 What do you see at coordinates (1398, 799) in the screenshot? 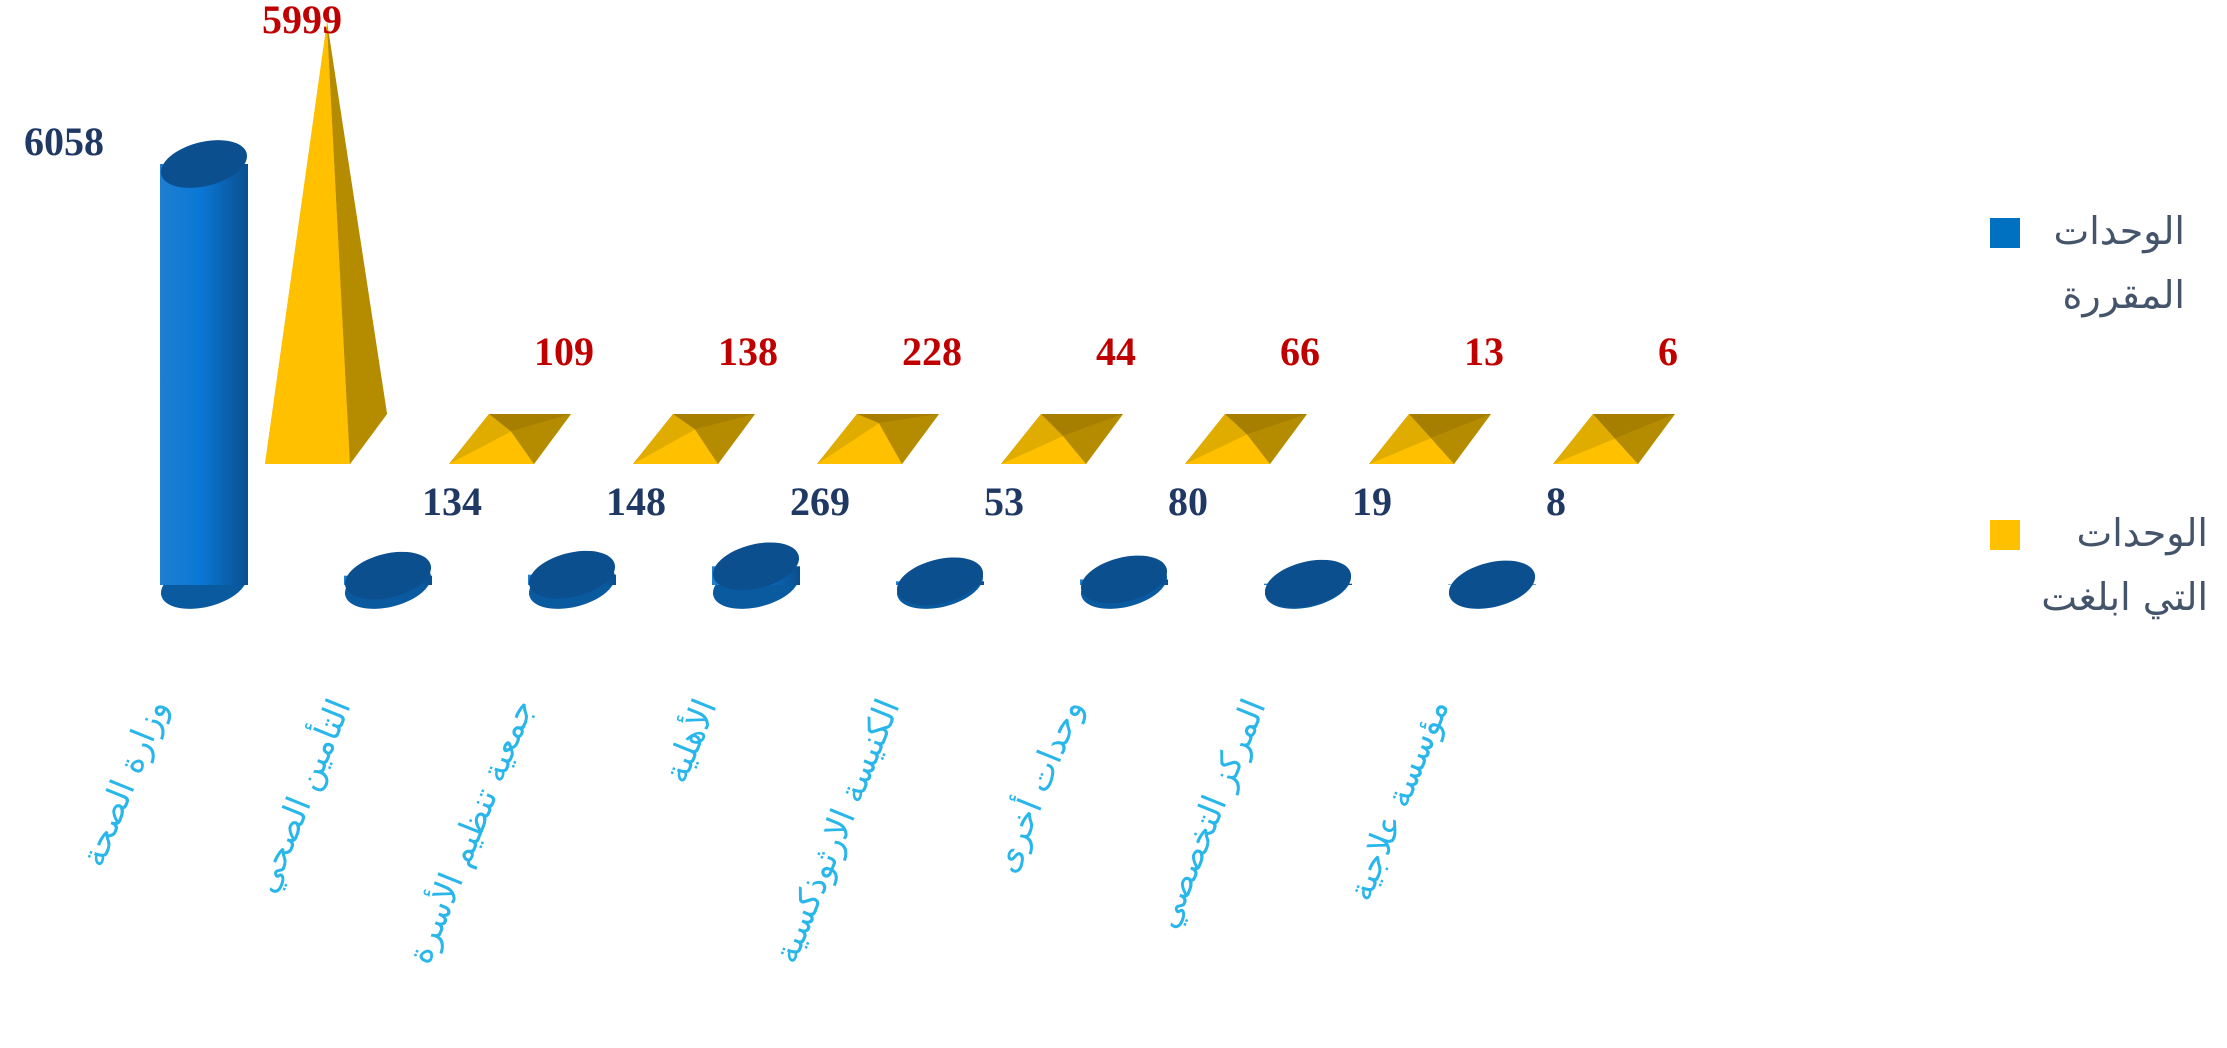
I see `category-label: مؤسسة علاجية` at bounding box center [1398, 799].